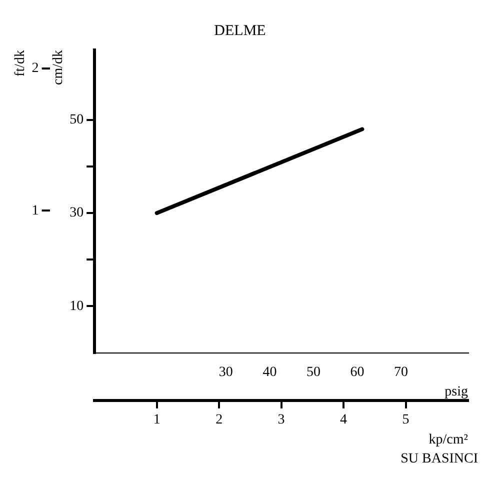 Image resolution: width=497 pixels, height=480 pixels. What do you see at coordinates (58, 67) in the screenshot?
I see `y-axis-title: cm/dk` at bounding box center [58, 67].